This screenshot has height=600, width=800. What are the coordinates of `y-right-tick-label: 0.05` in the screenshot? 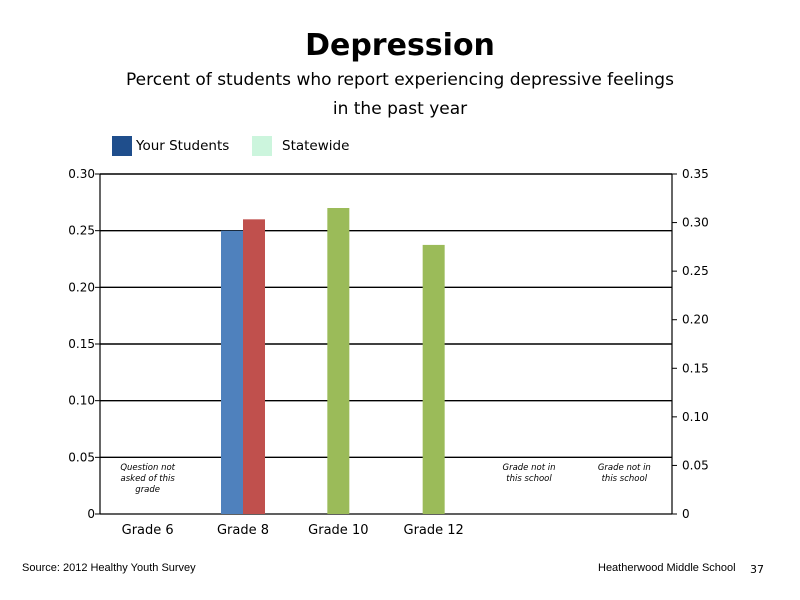 It's located at (695, 465).